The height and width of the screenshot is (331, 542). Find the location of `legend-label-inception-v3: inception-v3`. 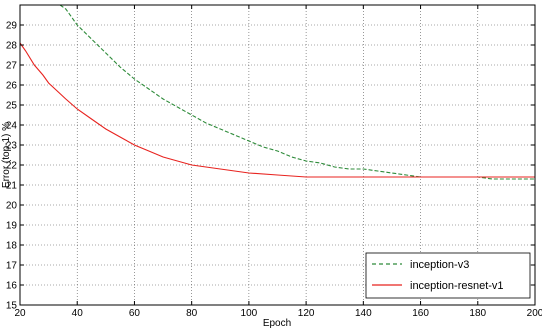

legend-label-inception-v3: inception-v3 is located at coordinates (439, 265).